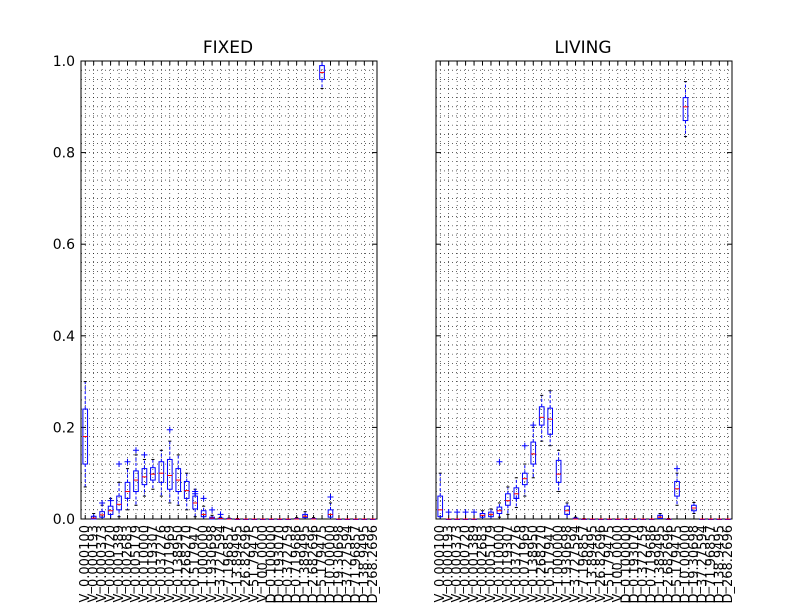 The width and height of the screenshot is (812, 612). Describe the element at coordinates (212, 563) in the screenshot. I see `fixed-xtick-label: V_1.930698` at that location.